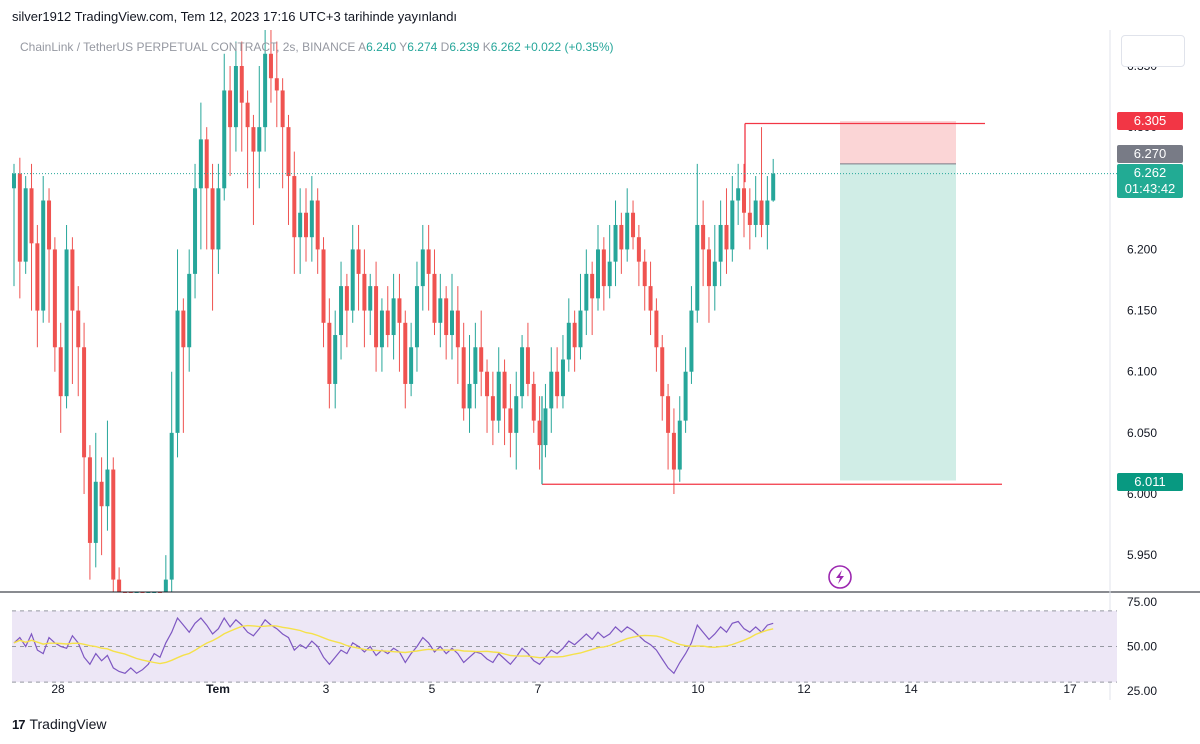 The image size is (1200, 744). What do you see at coordinates (898, 142) in the screenshot?
I see `stop-zone` at bounding box center [898, 142].